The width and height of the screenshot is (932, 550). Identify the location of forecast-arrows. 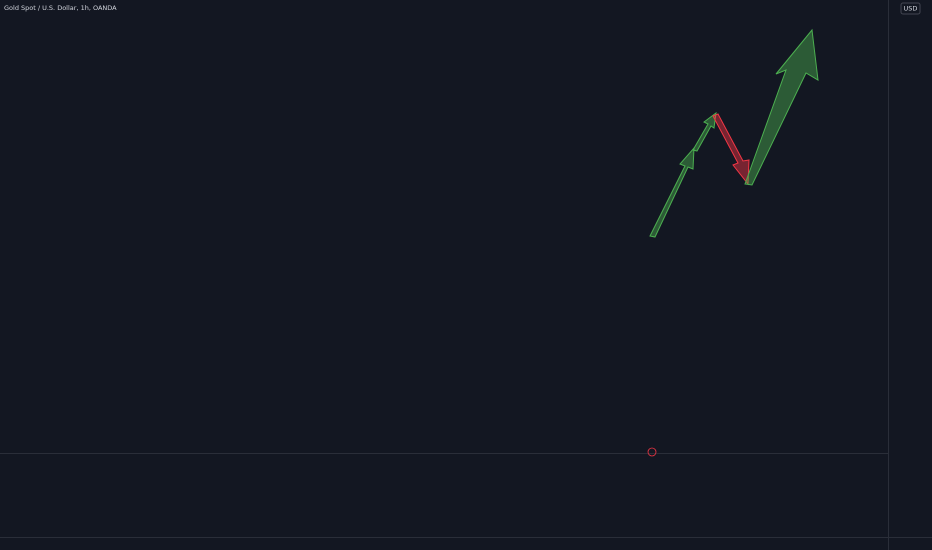
(734, 133).